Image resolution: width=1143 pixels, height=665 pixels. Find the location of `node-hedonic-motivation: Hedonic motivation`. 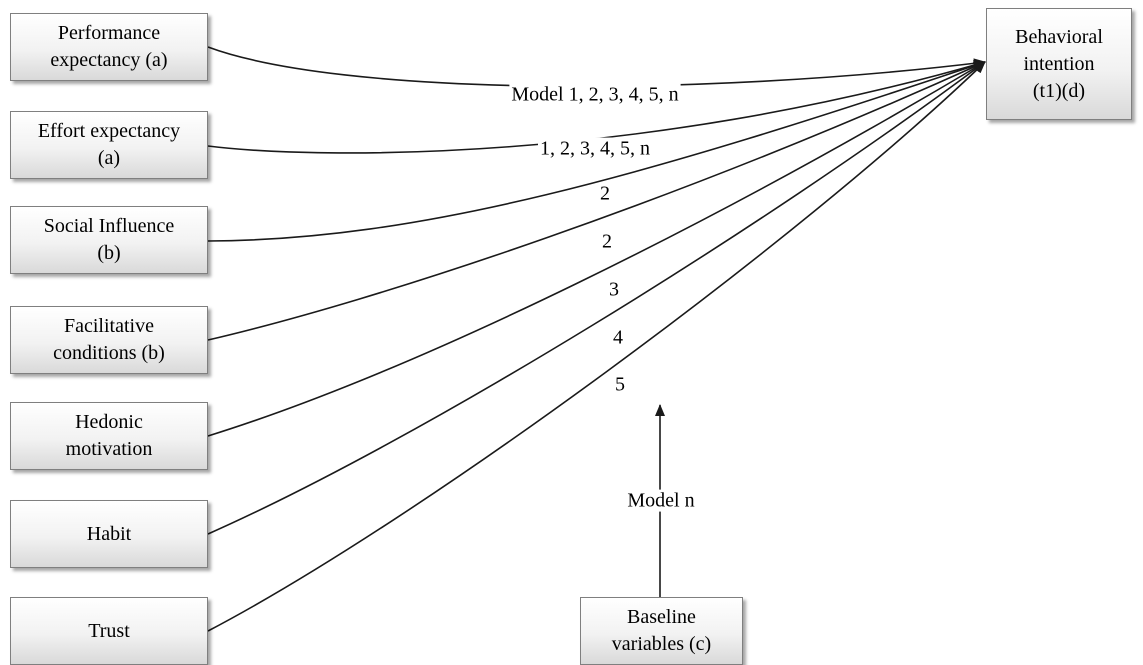

node-hedonic-motivation: Hedonic motivation is located at coordinates (109, 436).